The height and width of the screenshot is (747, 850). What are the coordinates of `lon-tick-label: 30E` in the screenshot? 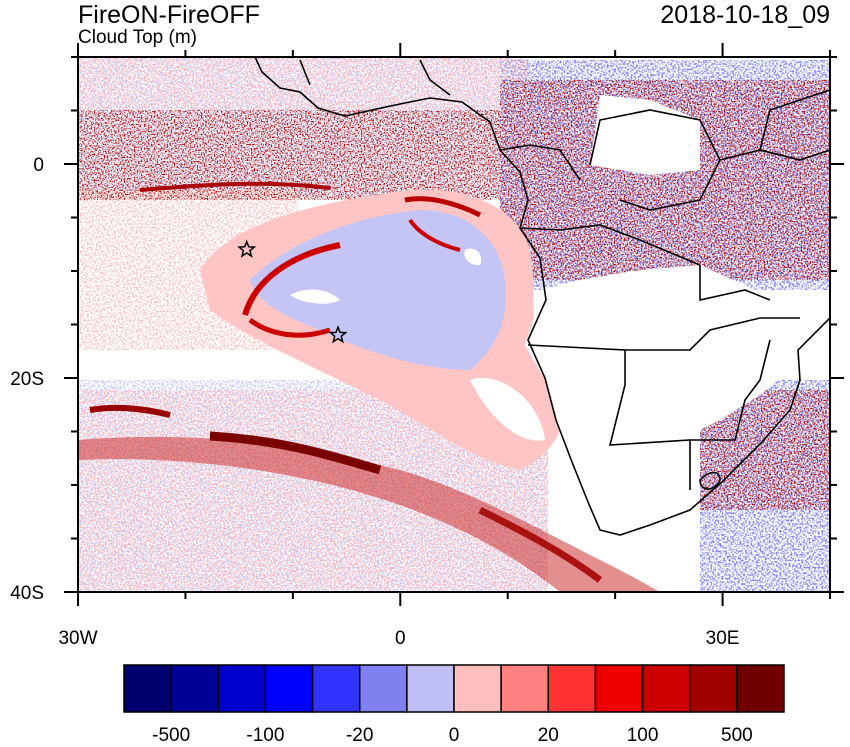 It's located at (723, 638).